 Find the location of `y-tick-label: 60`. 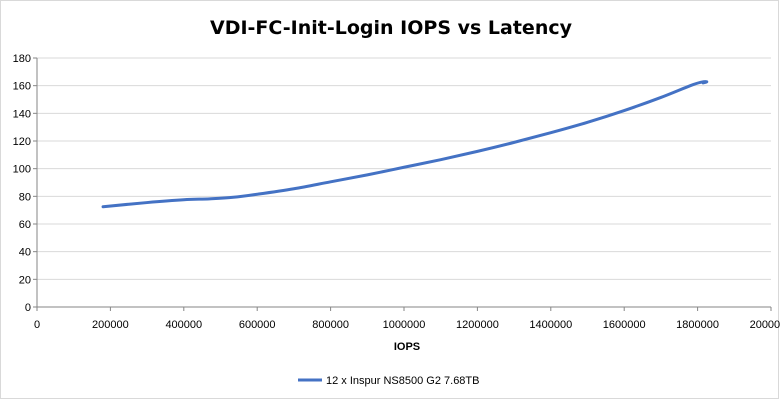

y-tick-label: 60 is located at coordinates (25, 225).